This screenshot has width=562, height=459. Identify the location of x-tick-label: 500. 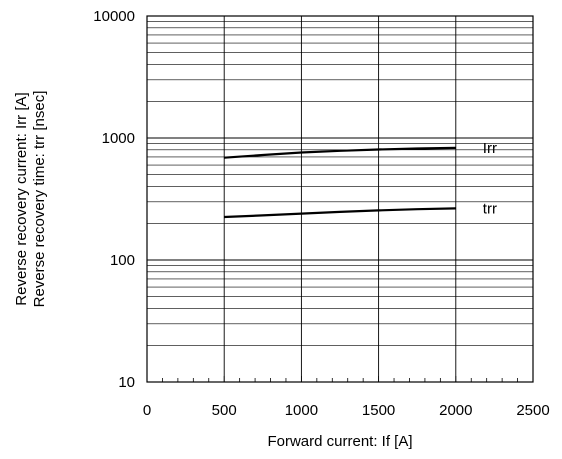
(224, 410).